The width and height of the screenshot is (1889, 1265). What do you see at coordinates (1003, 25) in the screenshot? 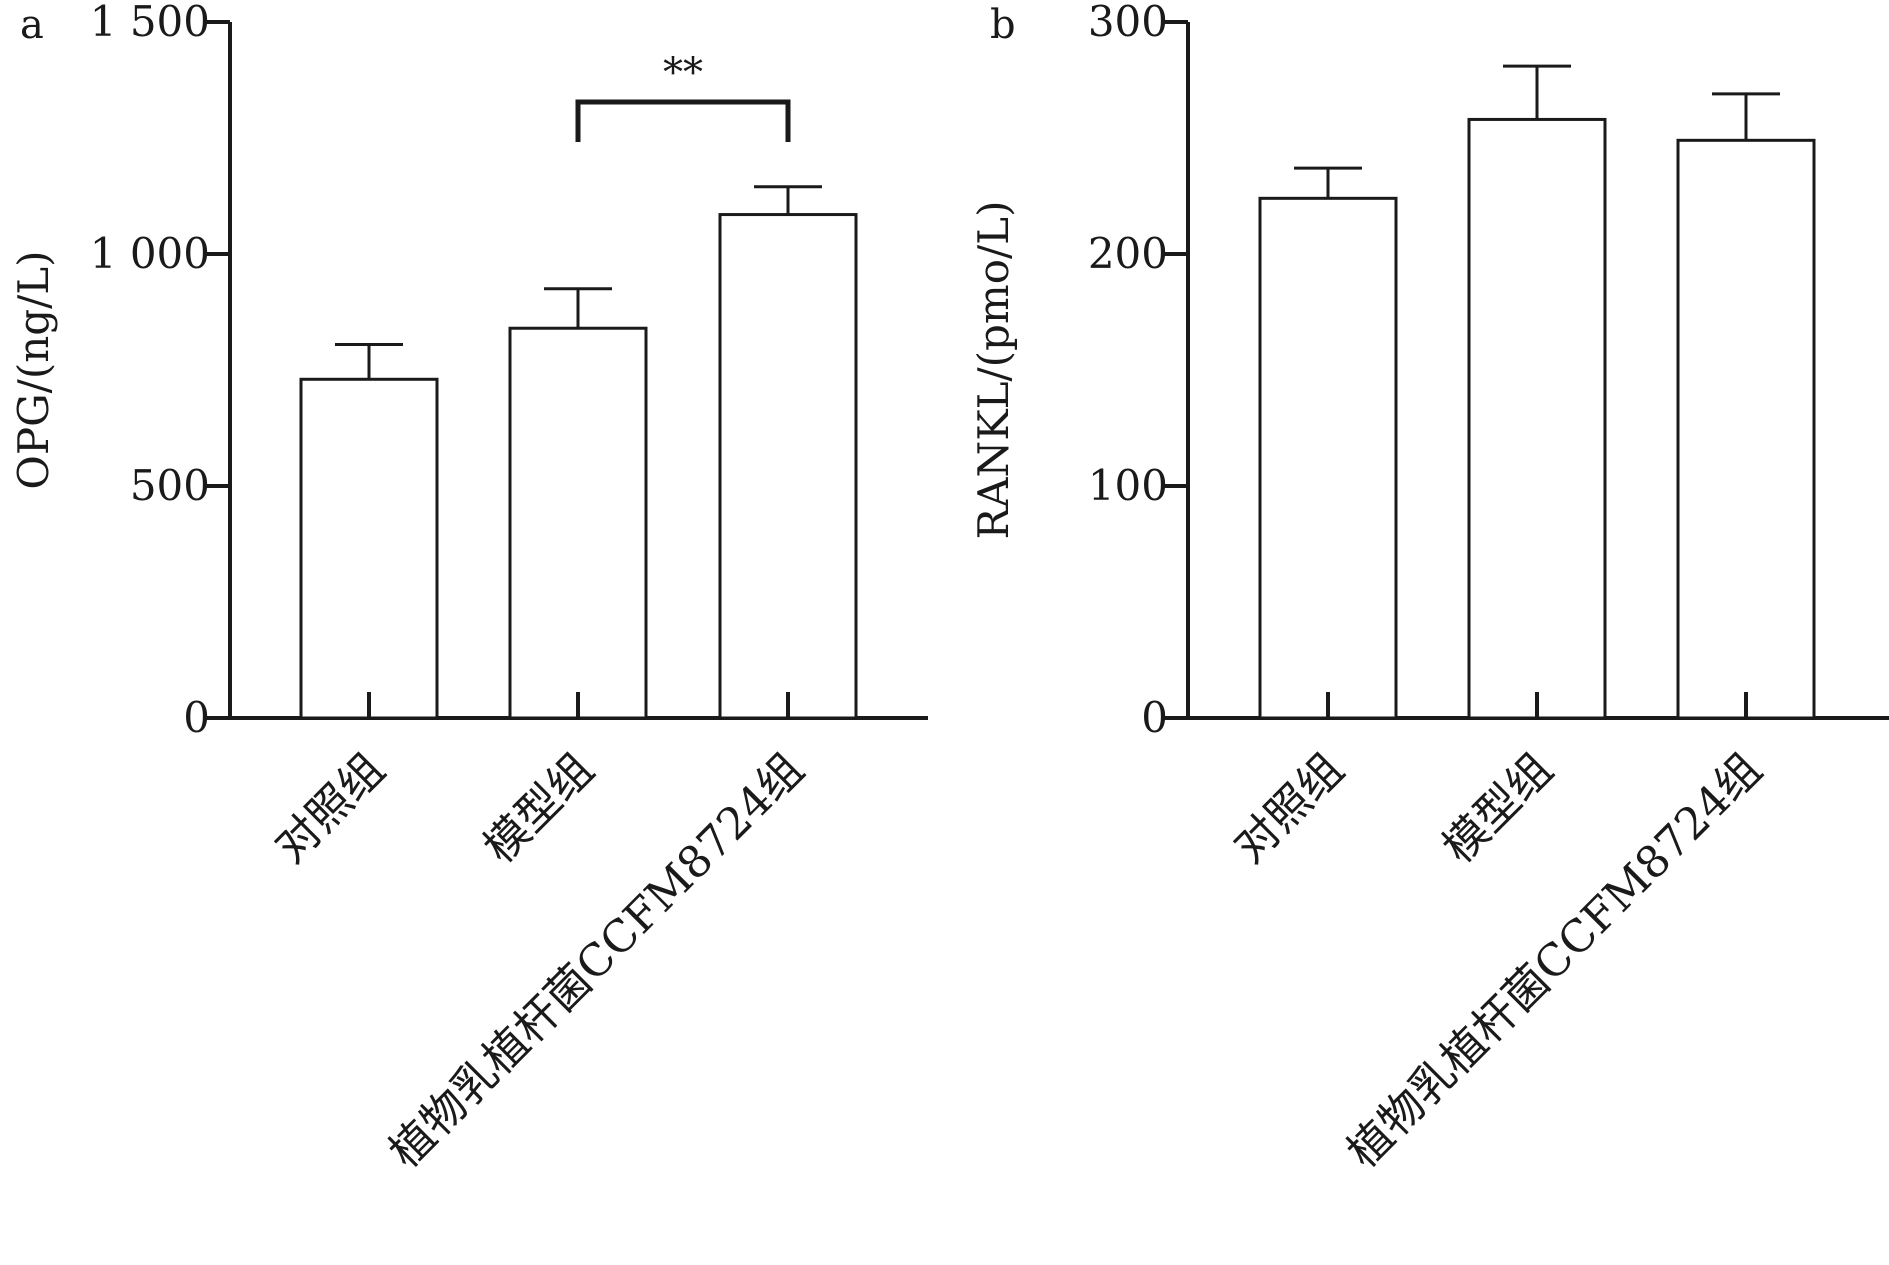
I see `panel-label: b` at bounding box center [1003, 25].